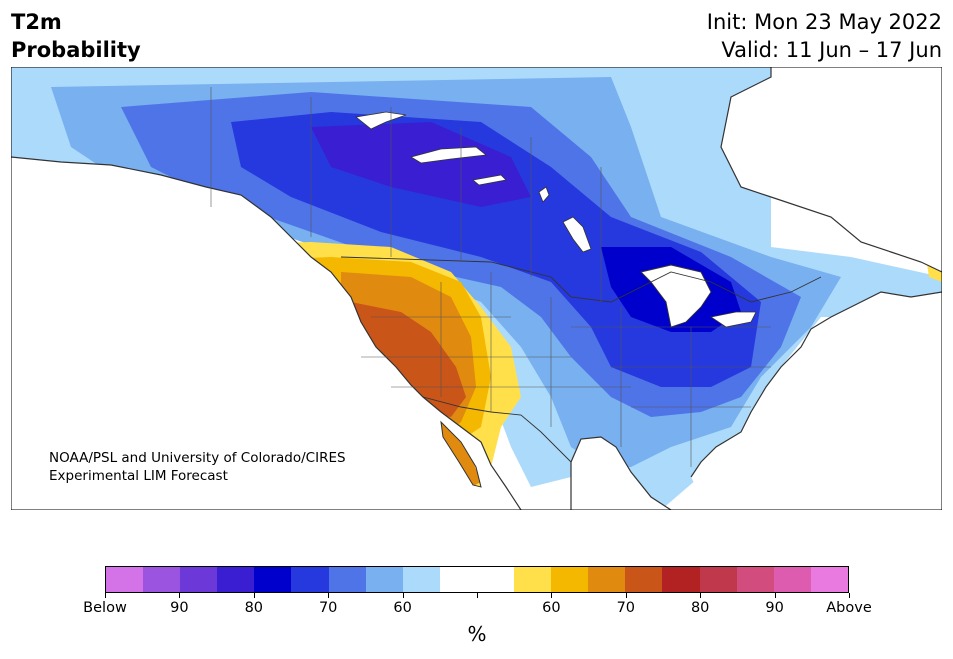  What do you see at coordinates (76, 36) in the screenshot?
I see `map-title: T2m Probability` at bounding box center [76, 36].